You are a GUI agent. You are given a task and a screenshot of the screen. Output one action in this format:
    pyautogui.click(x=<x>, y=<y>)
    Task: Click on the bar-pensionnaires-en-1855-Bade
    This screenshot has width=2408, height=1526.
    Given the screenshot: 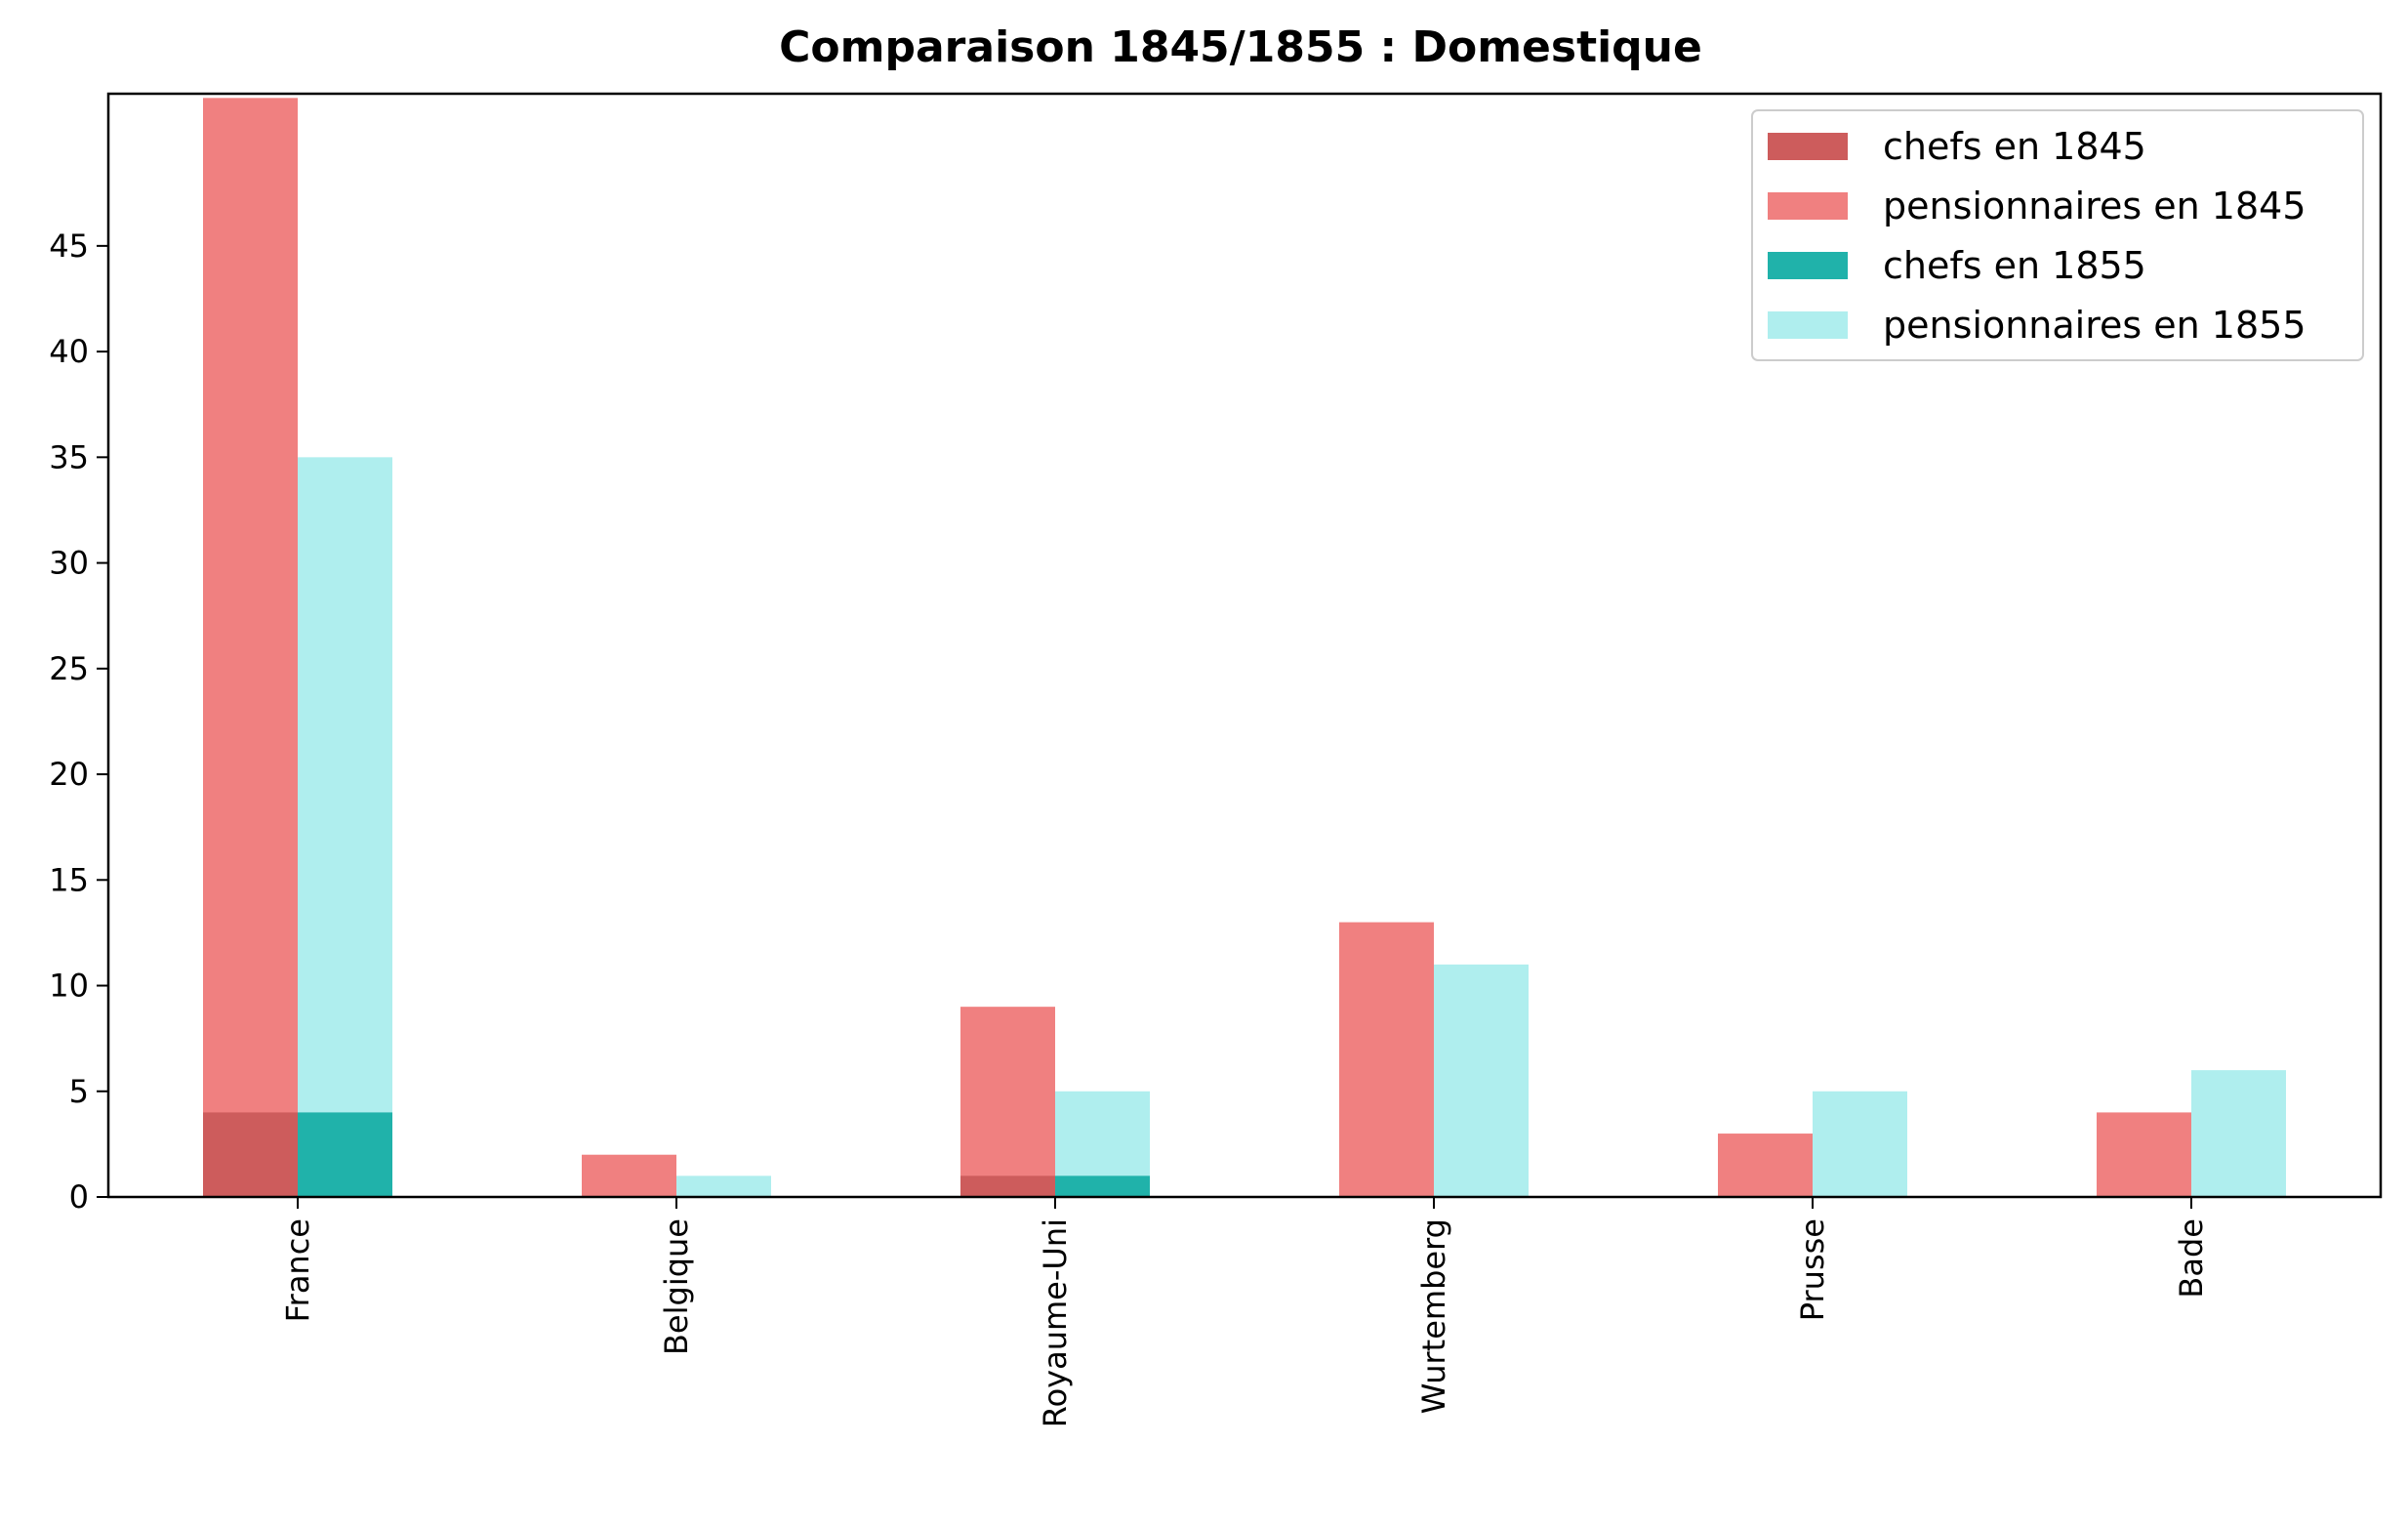 What is the action you would take?
    pyautogui.click(x=2238, y=1133)
    